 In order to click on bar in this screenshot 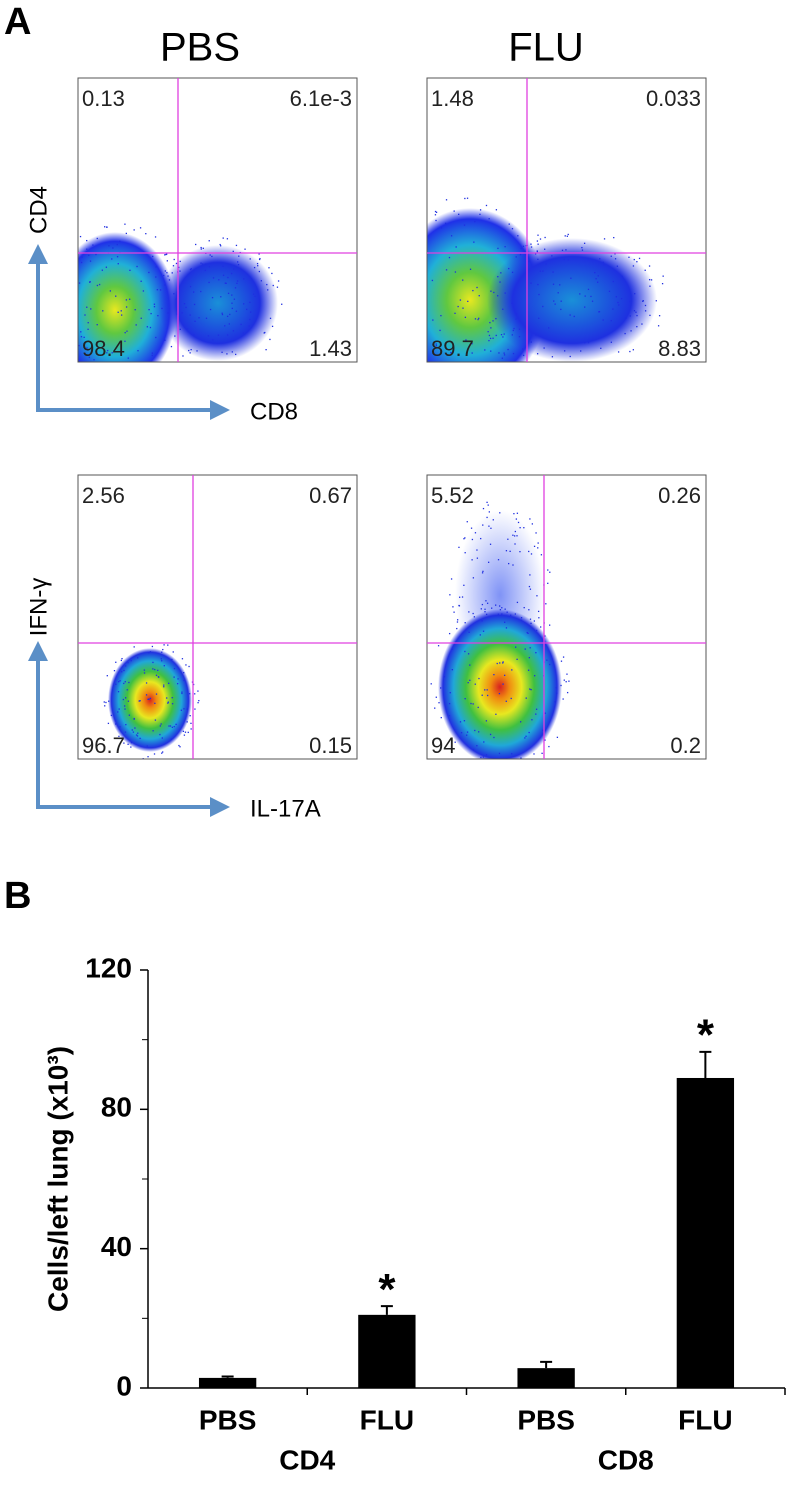, I will do `click(387, 1351)`.